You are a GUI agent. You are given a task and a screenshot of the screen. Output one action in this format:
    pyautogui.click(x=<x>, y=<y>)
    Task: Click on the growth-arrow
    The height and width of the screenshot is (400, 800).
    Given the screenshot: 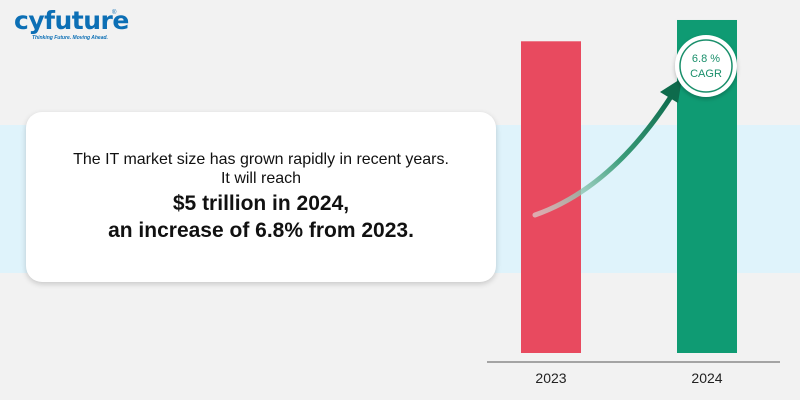 What is the action you would take?
    pyautogui.click(x=603, y=155)
    